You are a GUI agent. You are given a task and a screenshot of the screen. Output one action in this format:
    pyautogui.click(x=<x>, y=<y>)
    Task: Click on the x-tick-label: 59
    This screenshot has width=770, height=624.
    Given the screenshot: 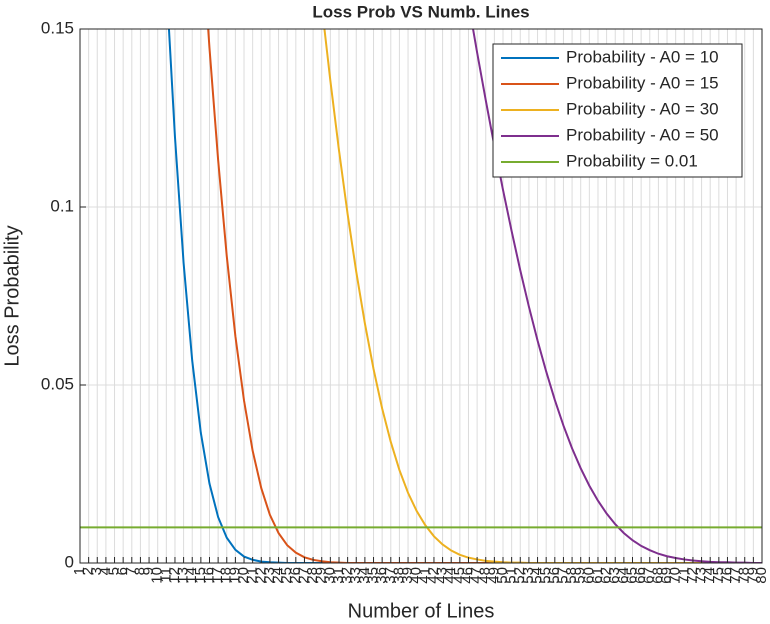 What is the action you would take?
    pyautogui.click(x=580, y=575)
    